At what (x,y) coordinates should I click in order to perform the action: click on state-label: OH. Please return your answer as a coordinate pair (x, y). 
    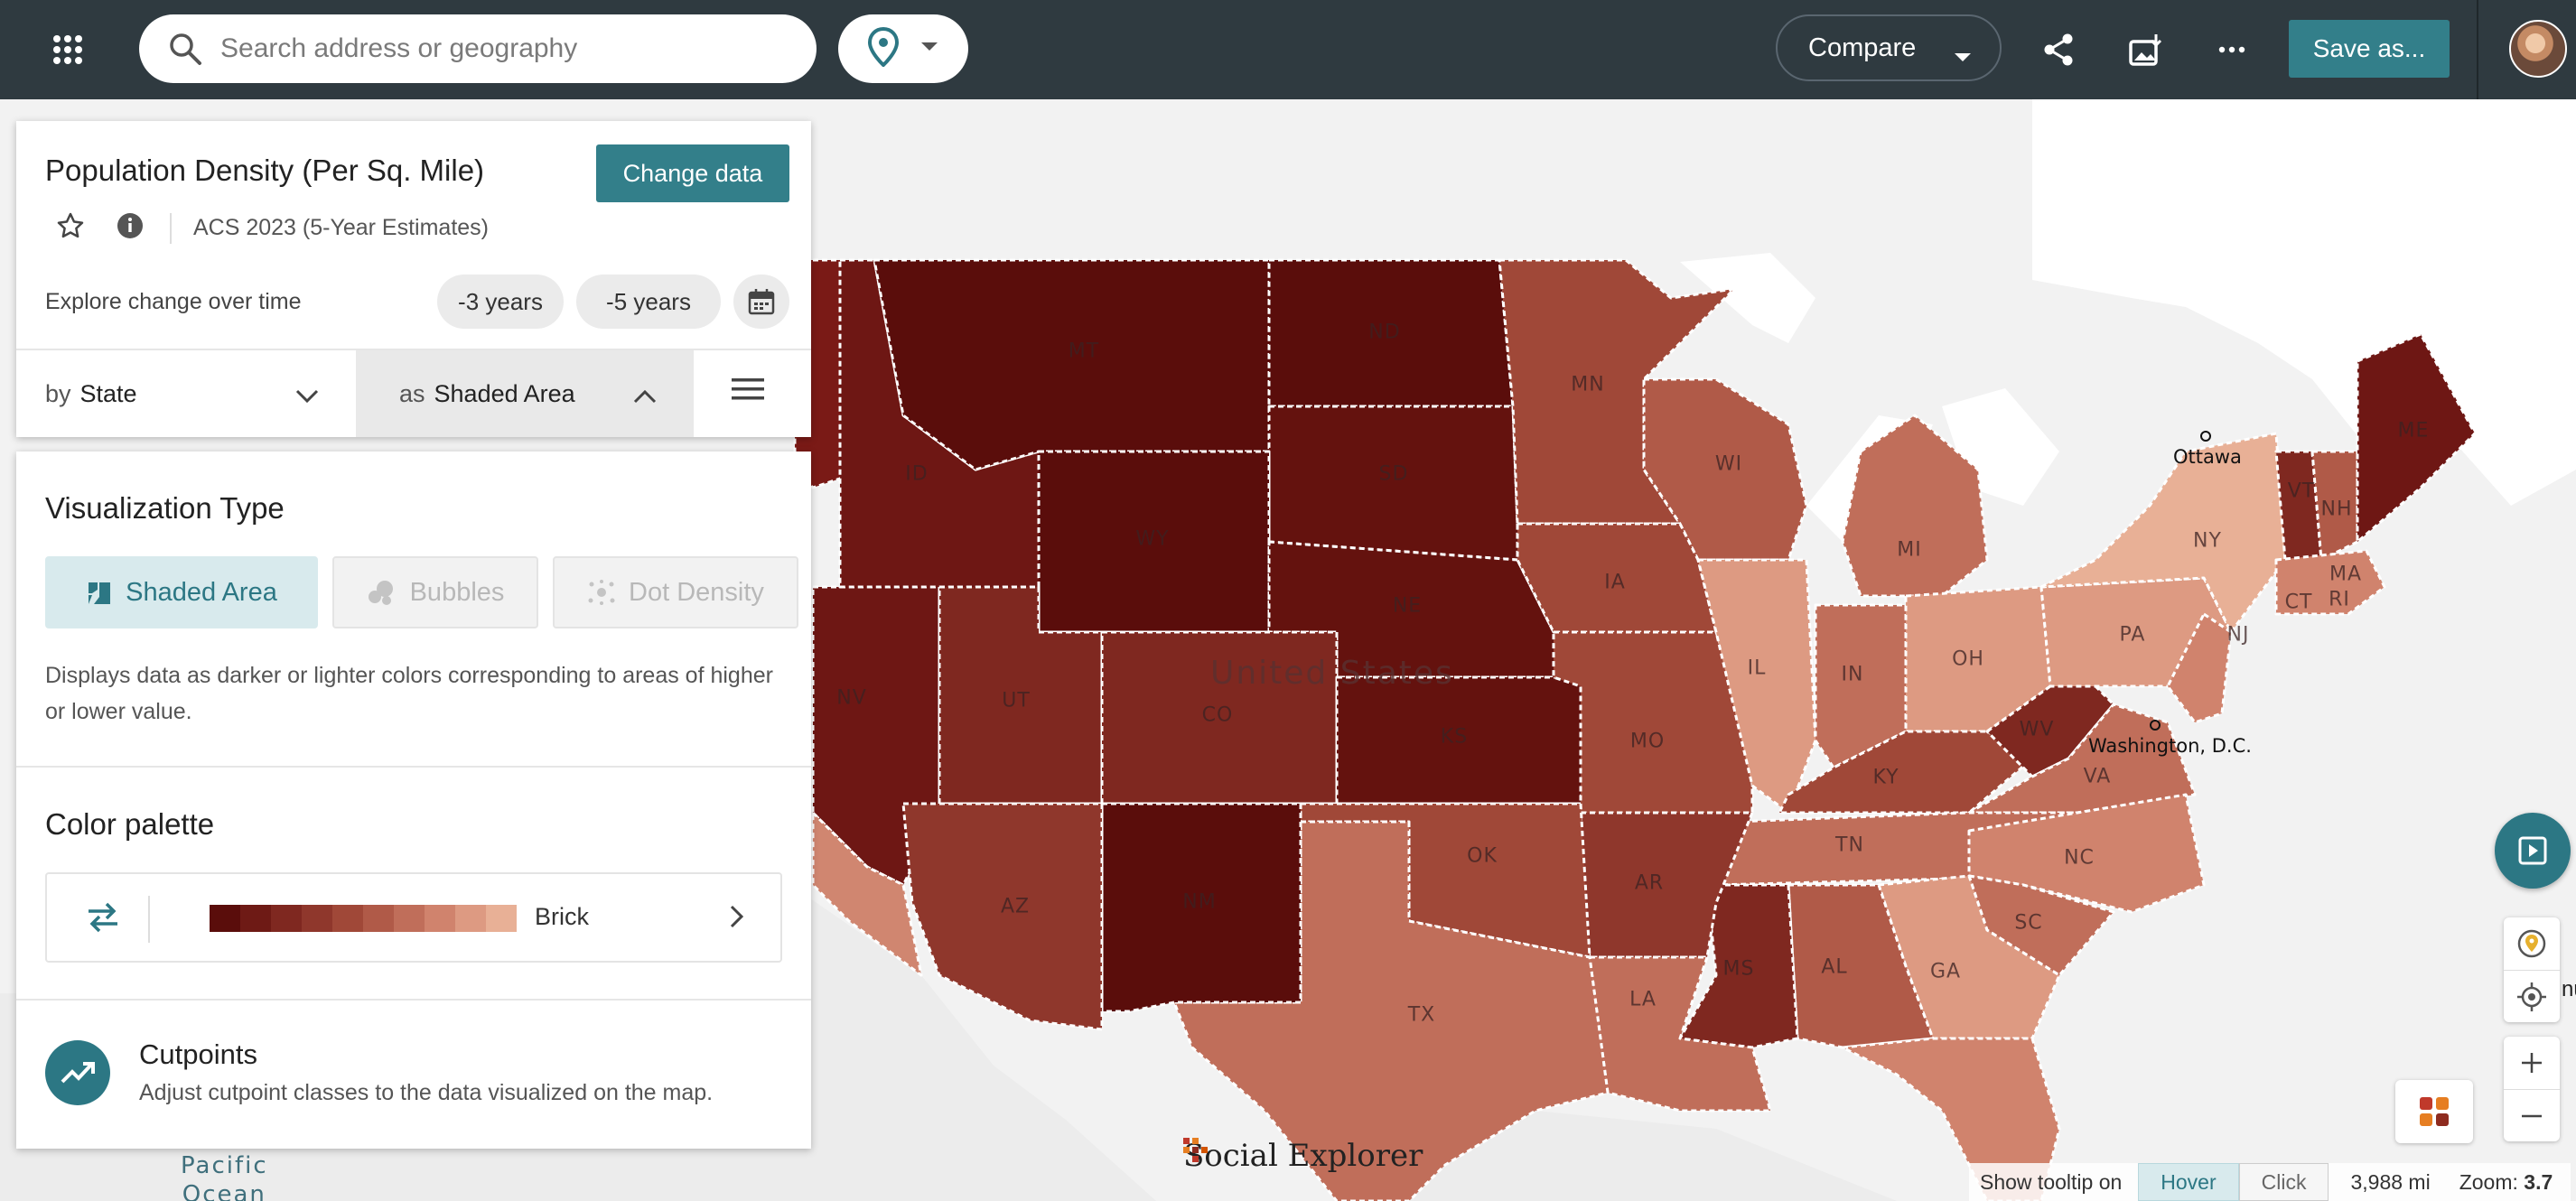
    Looking at the image, I should click on (1968, 659).